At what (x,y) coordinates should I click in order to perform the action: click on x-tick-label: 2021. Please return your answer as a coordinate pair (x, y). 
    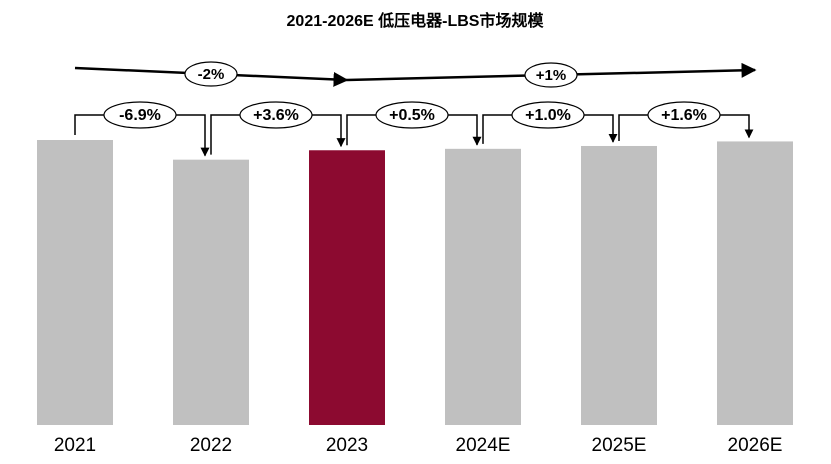
    Looking at the image, I should click on (75, 445).